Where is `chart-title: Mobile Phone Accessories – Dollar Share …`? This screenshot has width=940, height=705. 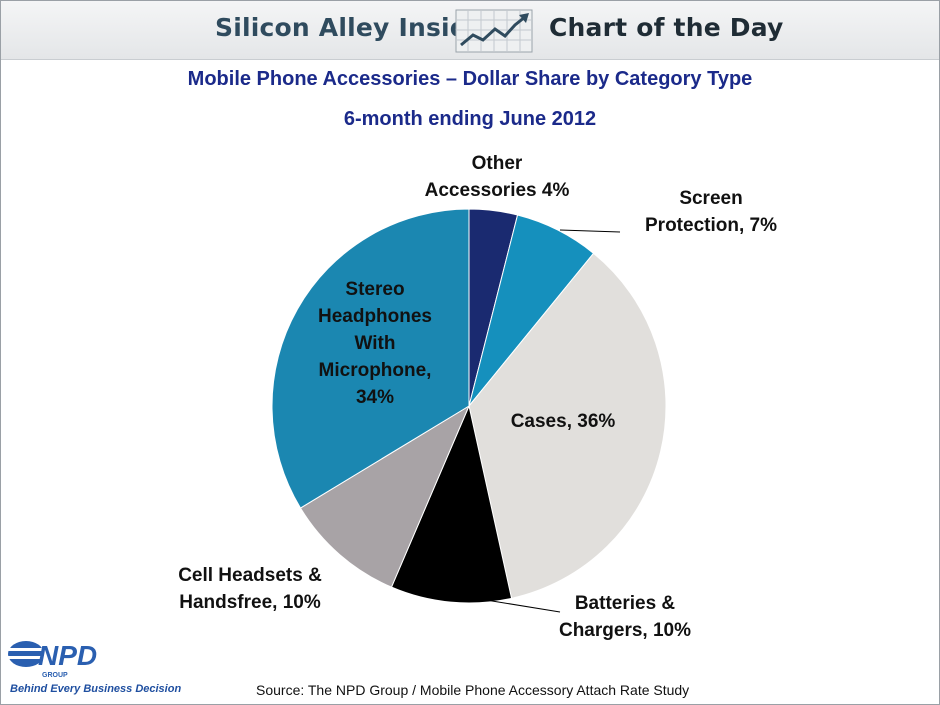
chart-title: Mobile Phone Accessories – Dollar Share … is located at coordinates (470, 79).